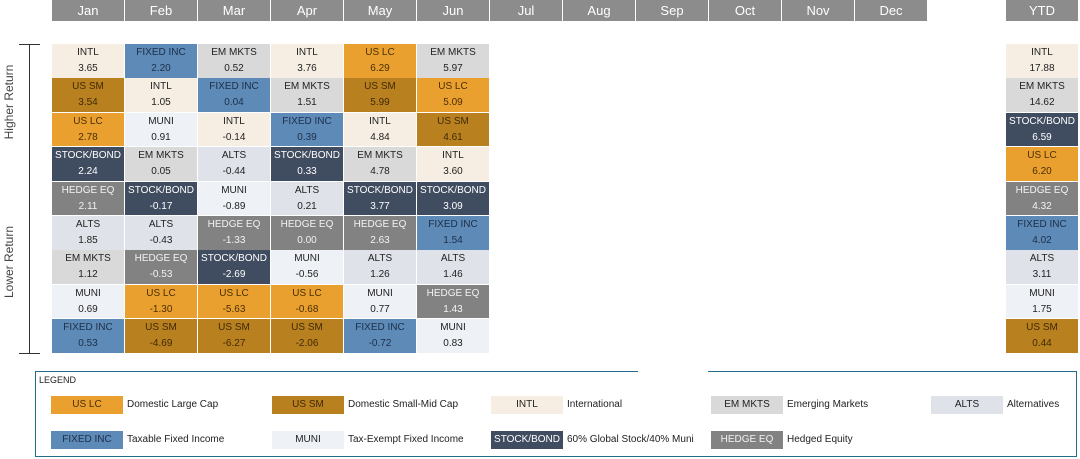 The width and height of the screenshot is (1080, 459). I want to click on return-value: 1.75, so click(1042, 309).